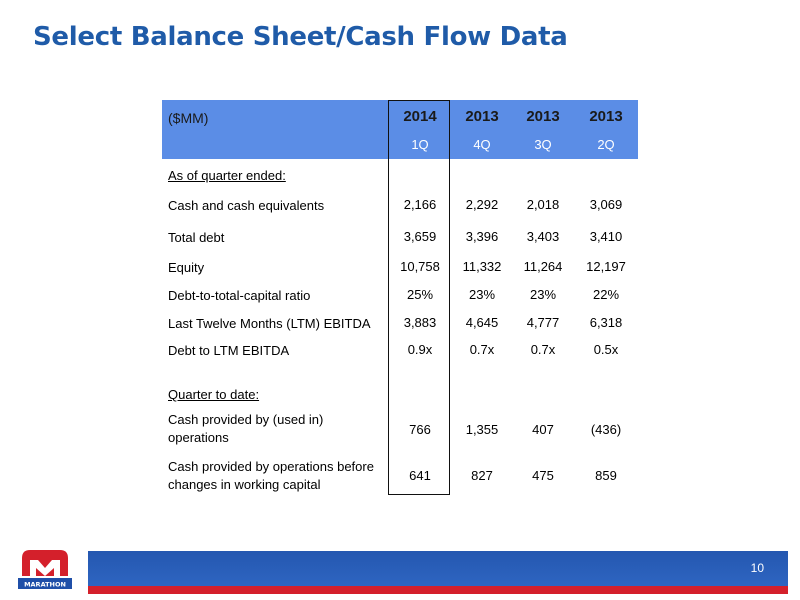  I want to click on cell-value: 4,777, so click(543, 322).